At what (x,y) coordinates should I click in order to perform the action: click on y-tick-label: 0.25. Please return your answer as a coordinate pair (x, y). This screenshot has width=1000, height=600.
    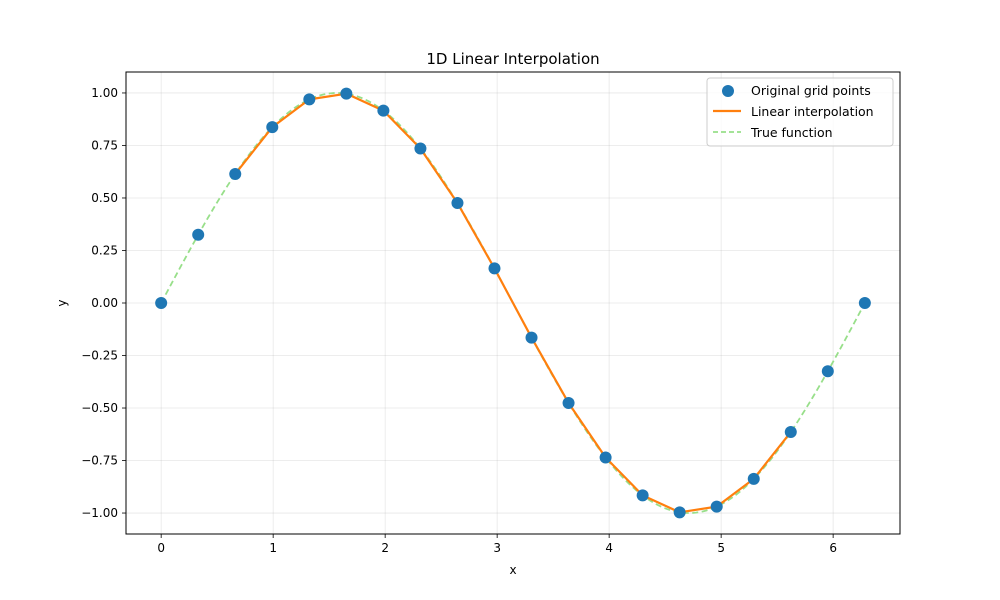
    Looking at the image, I should click on (104, 250).